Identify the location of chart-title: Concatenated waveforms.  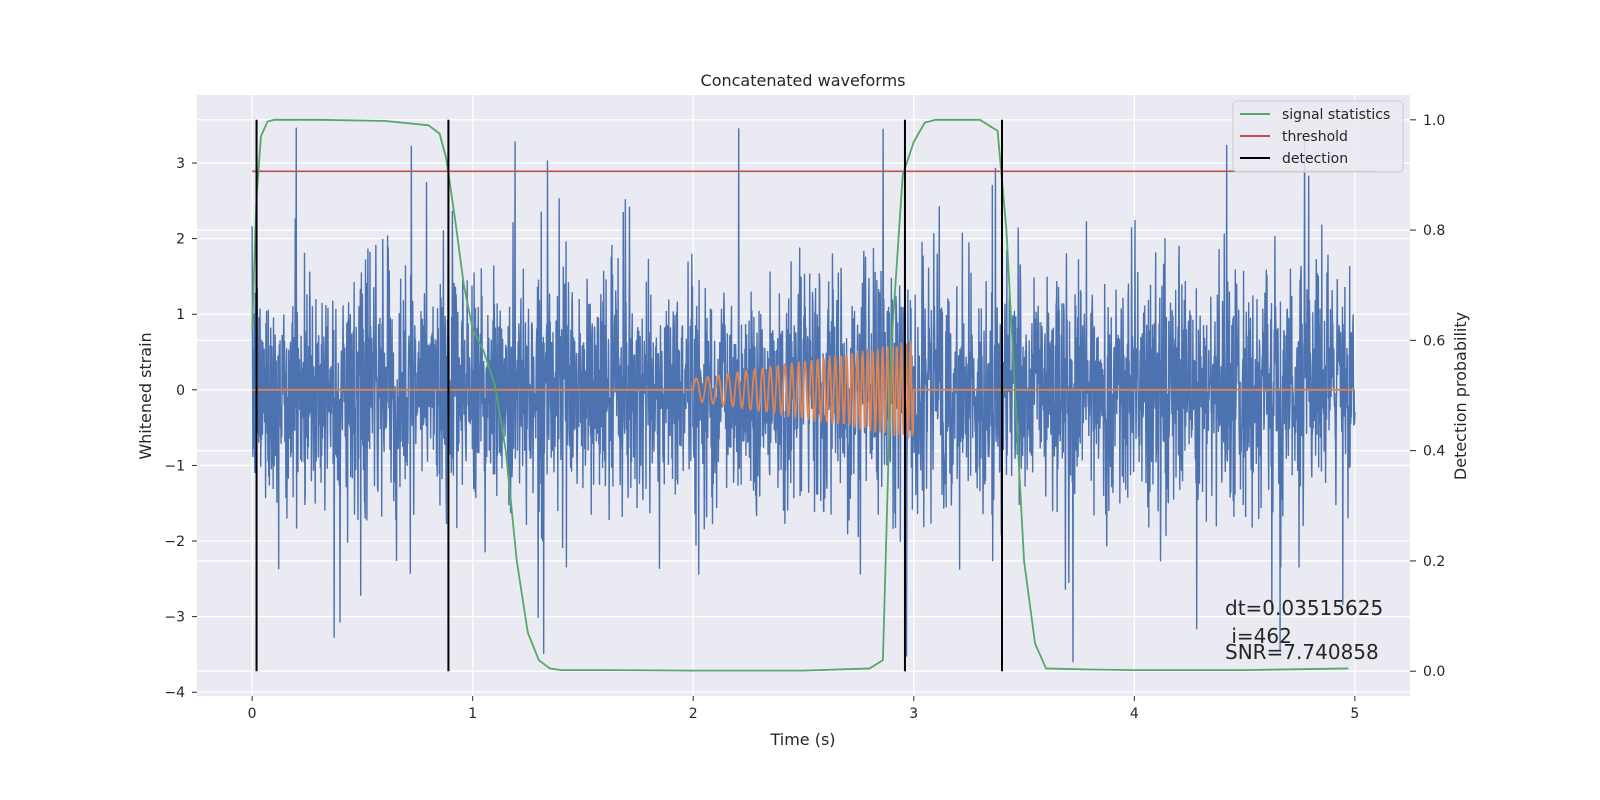
(803, 80).